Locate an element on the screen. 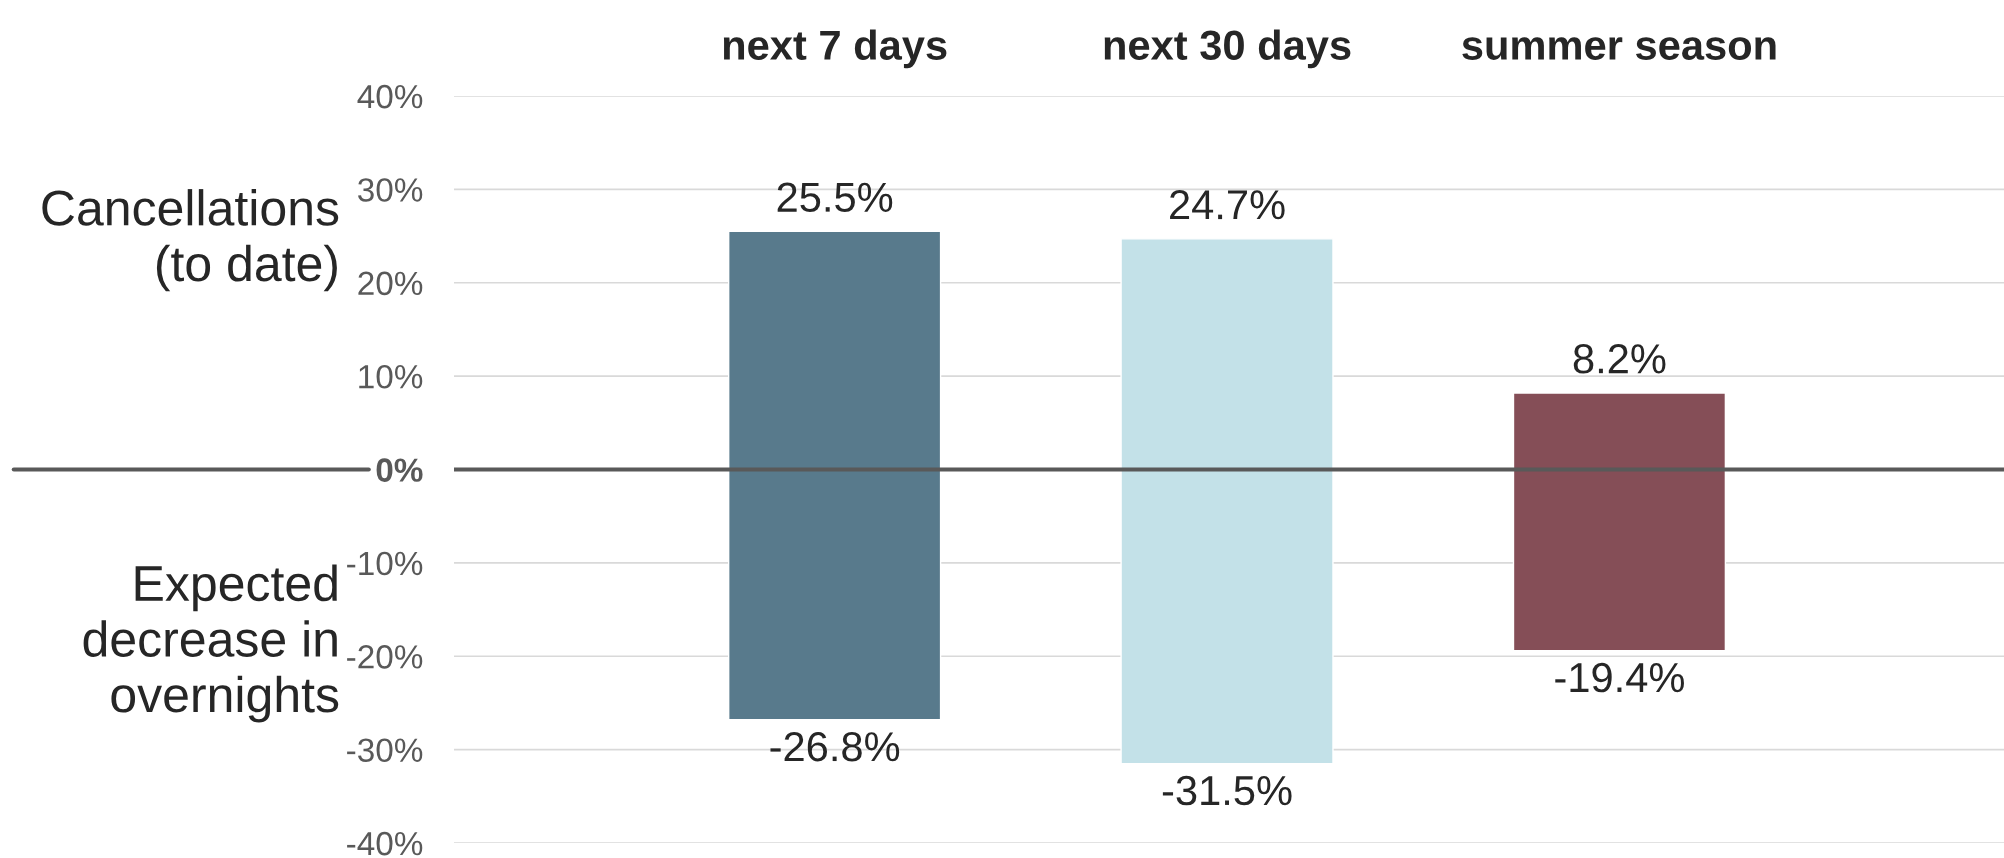  y-tick-label: 40% is located at coordinates (390, 96).